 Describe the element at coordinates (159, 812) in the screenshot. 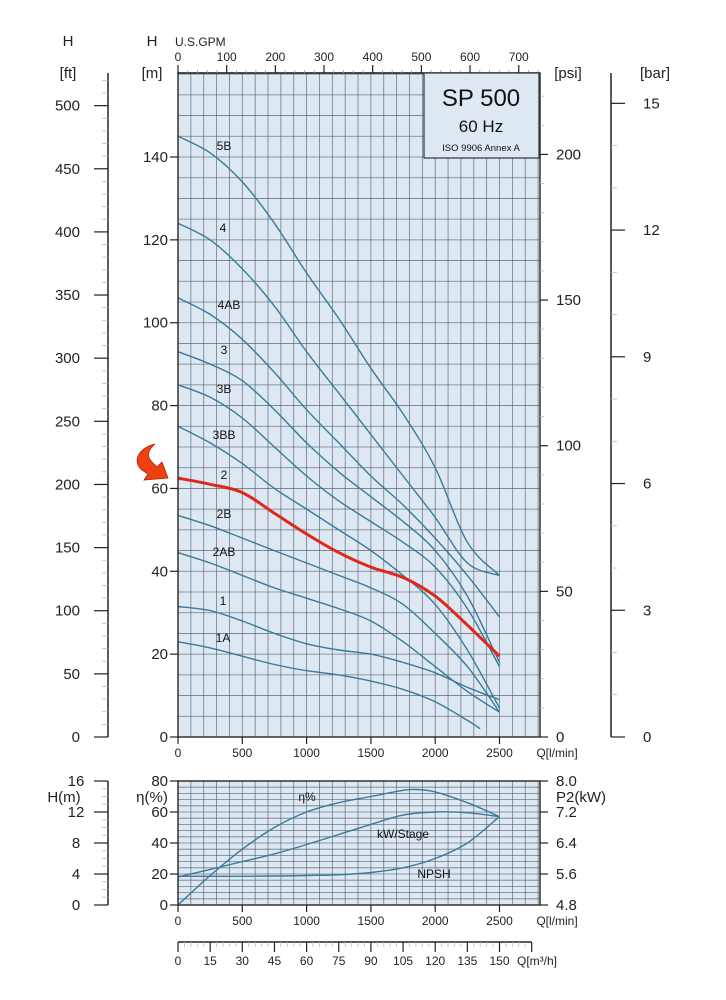

I see `eta-tick-label: 60` at that location.